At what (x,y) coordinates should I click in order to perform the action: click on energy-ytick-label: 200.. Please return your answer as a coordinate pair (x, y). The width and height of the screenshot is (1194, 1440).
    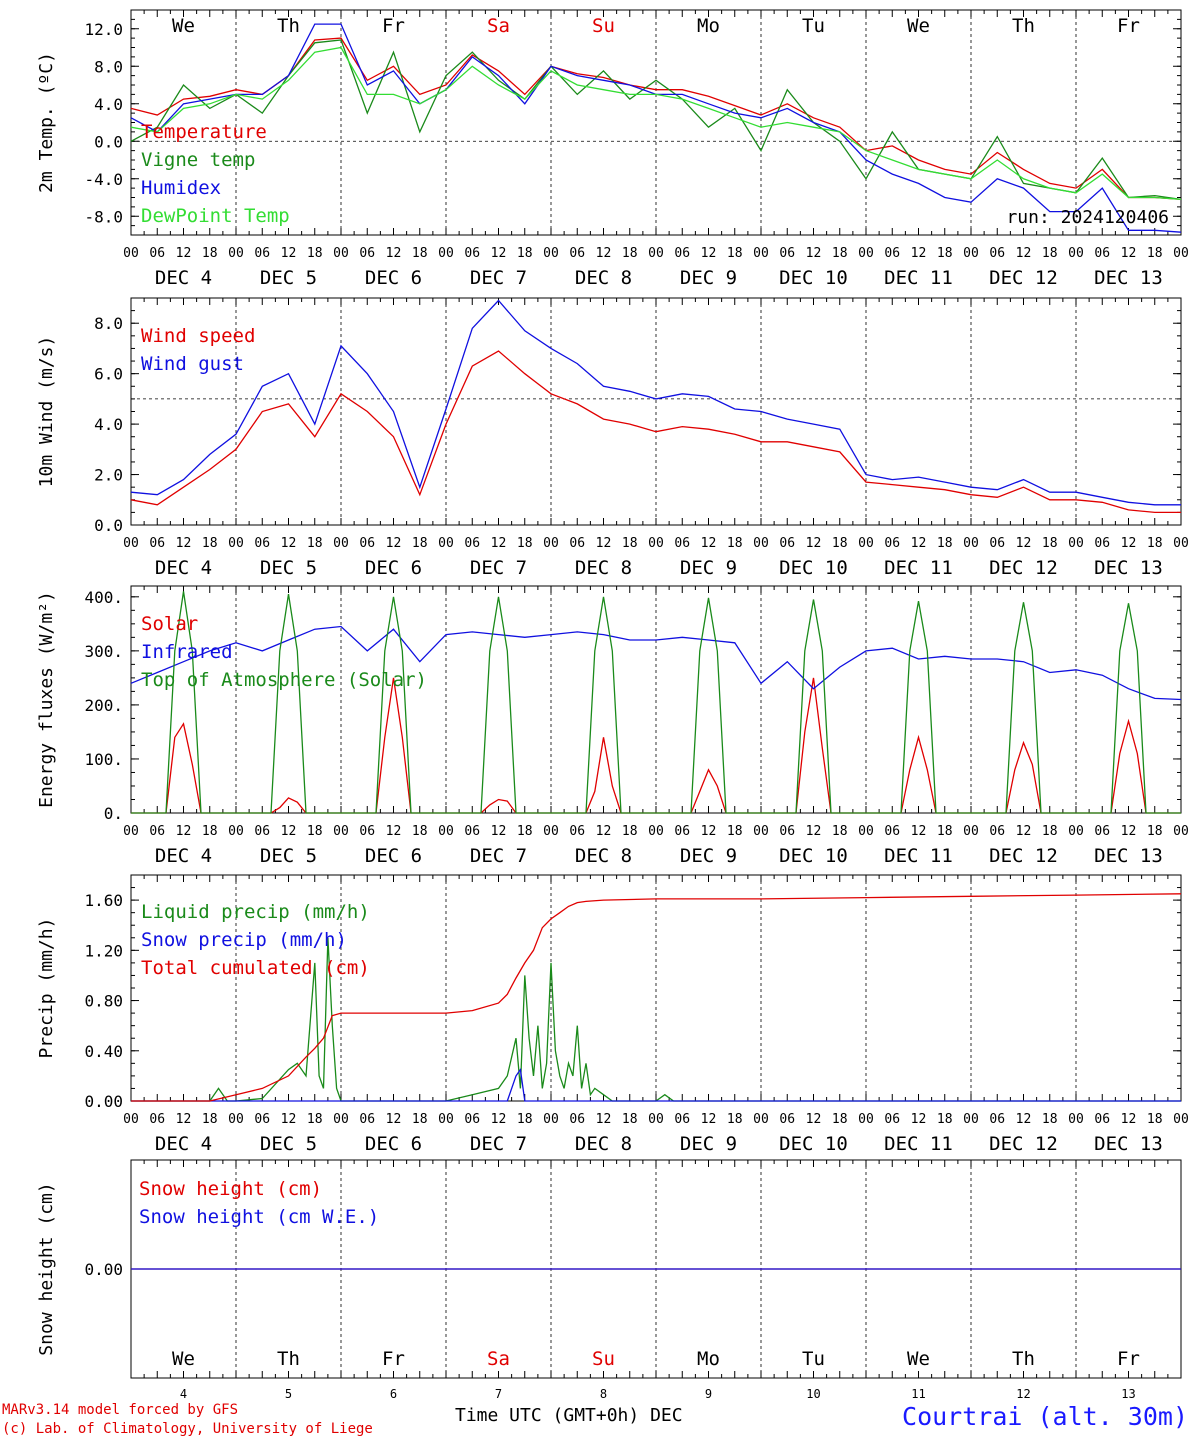
    Looking at the image, I should click on (103, 705).